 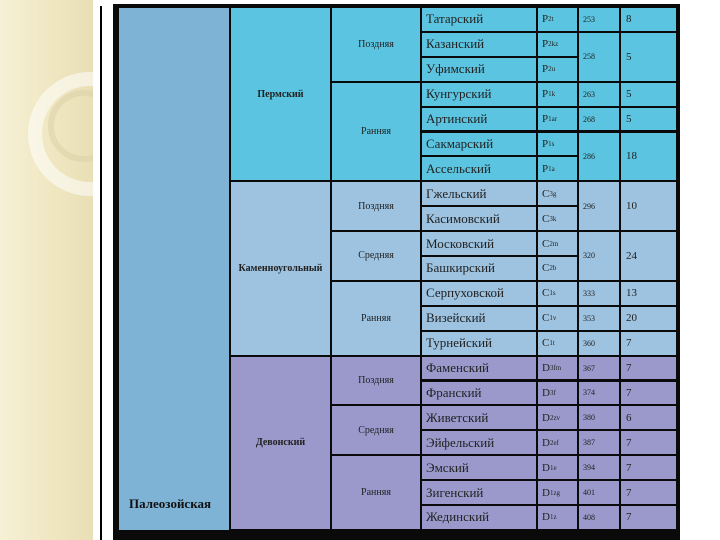 What do you see at coordinates (557, 368) in the screenshot?
I see `stratigraphic-index: D 3fm` at bounding box center [557, 368].